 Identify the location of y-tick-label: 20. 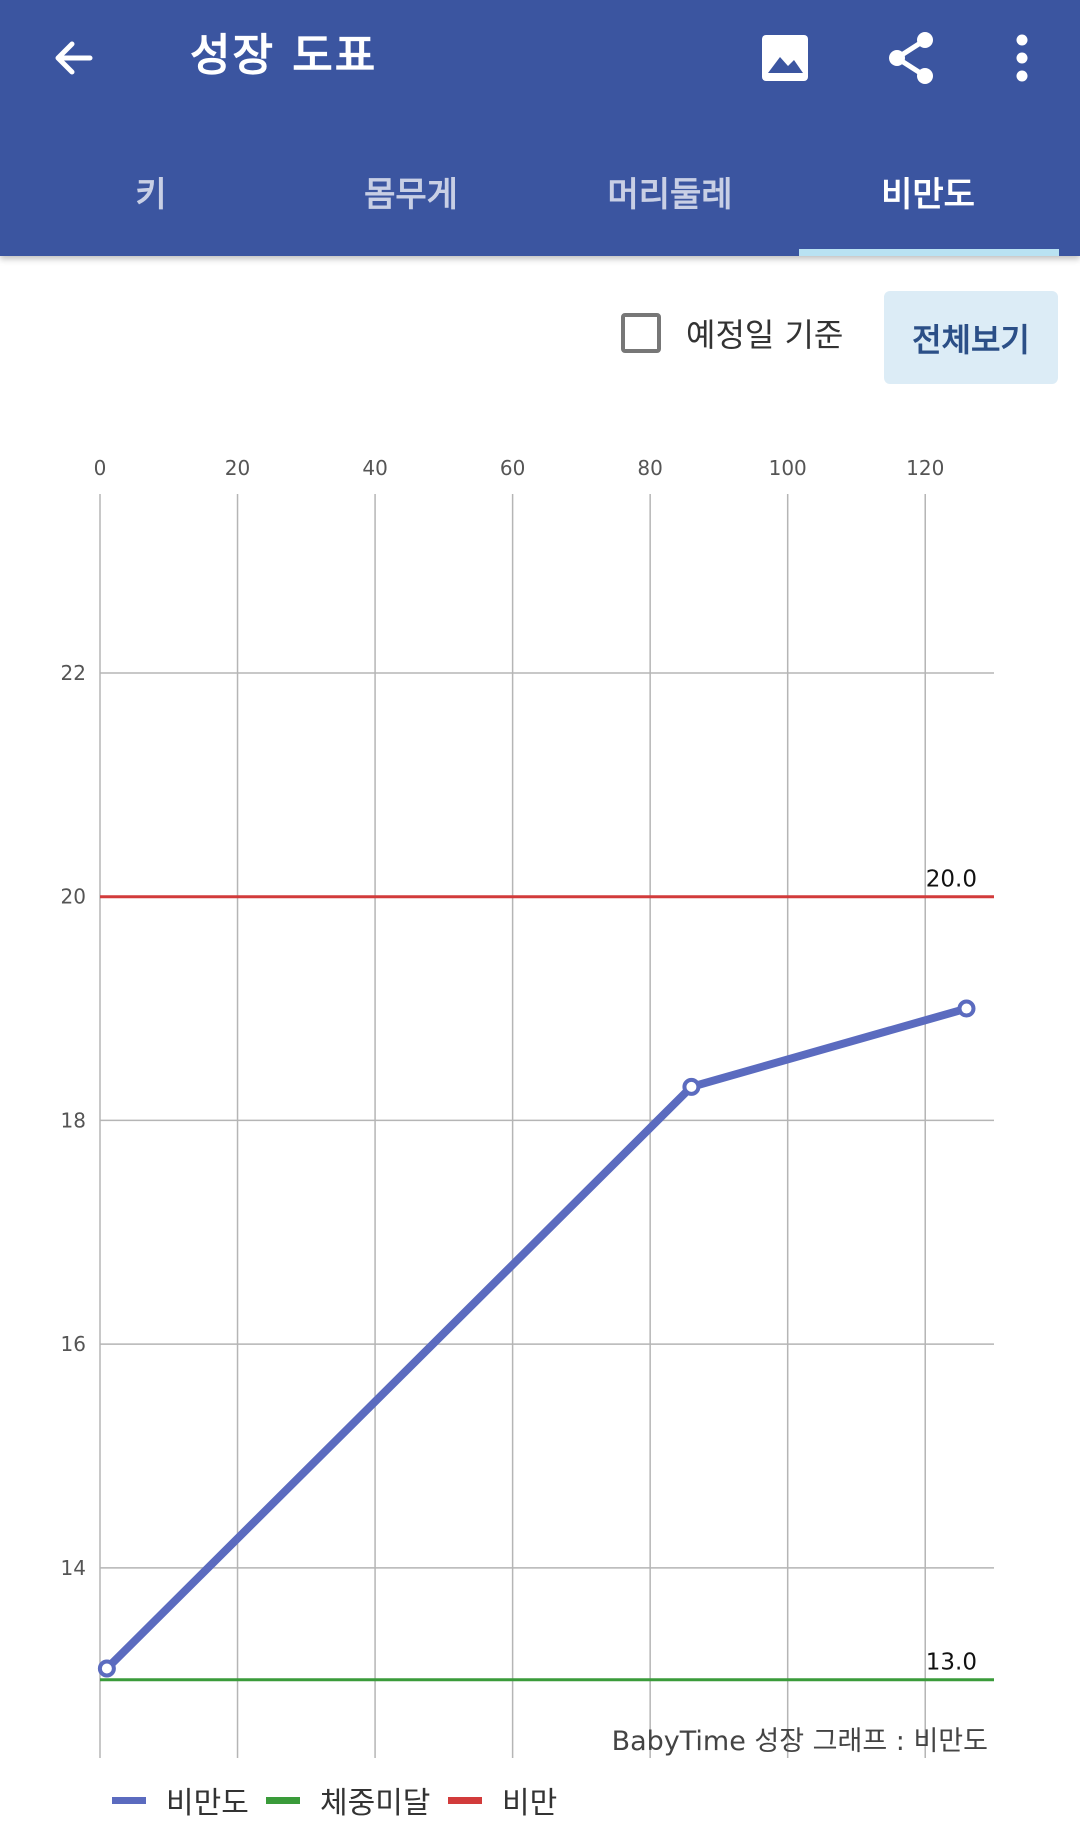
(73, 897).